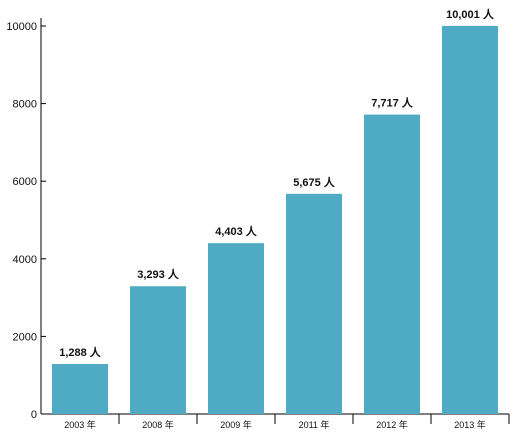 The height and width of the screenshot is (443, 513). I want to click on data-label: 10,001 人, so click(470, 14).